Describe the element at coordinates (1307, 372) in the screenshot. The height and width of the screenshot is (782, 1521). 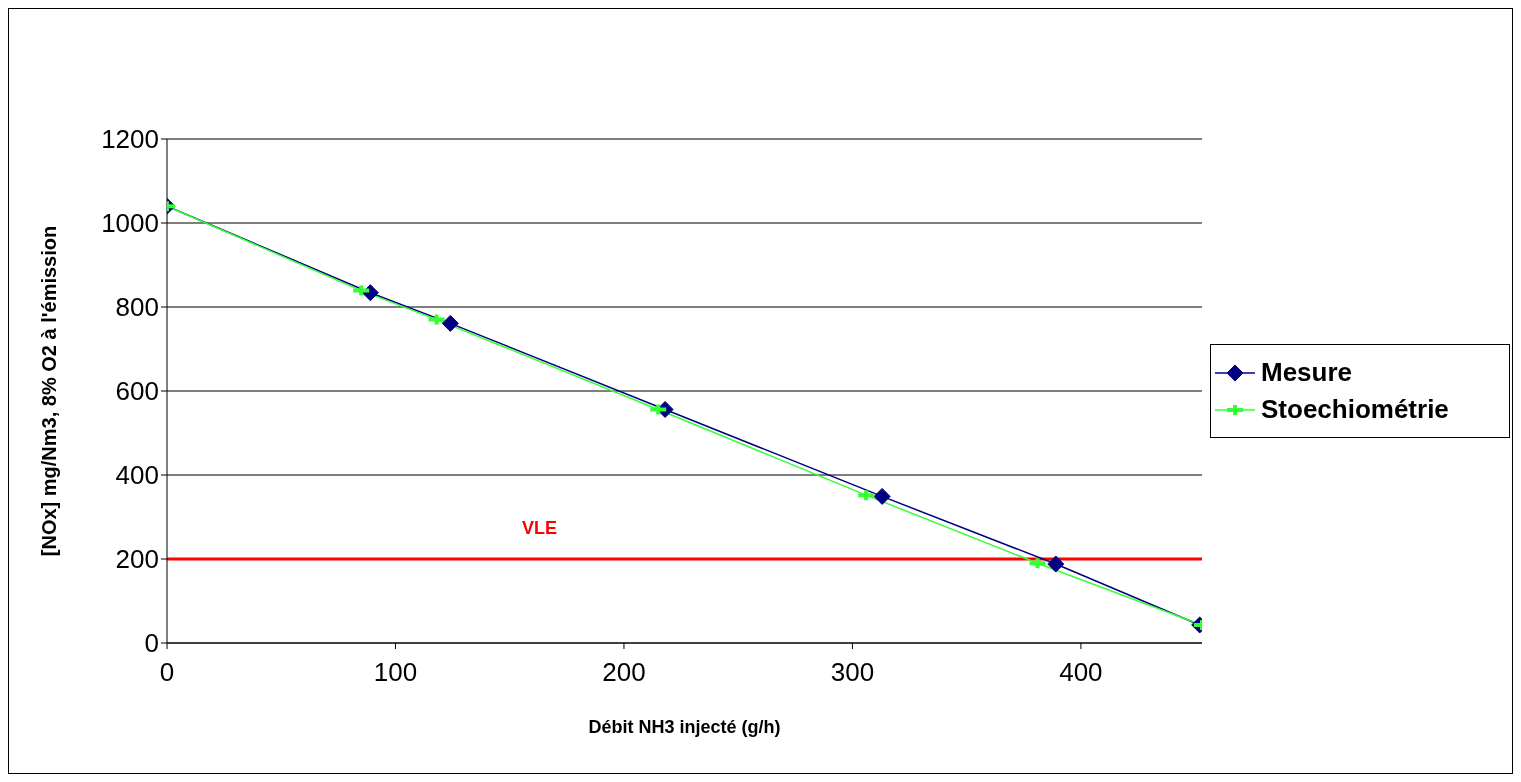
I see `legend-label: Mesure` at that location.